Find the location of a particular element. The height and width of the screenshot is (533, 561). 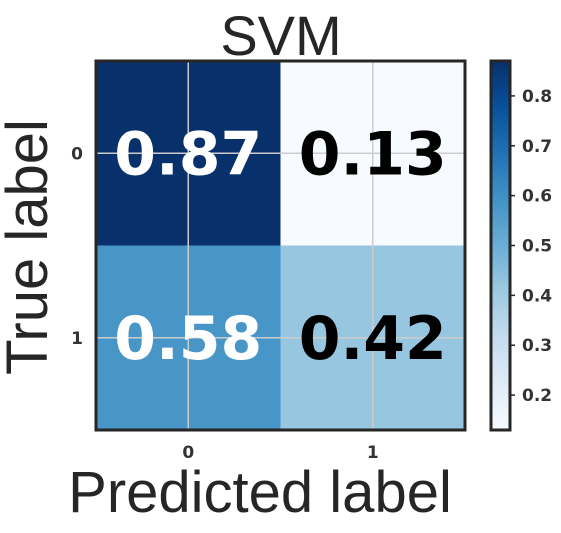

colorbar-tick-label: 0.7 is located at coordinates (537, 147).